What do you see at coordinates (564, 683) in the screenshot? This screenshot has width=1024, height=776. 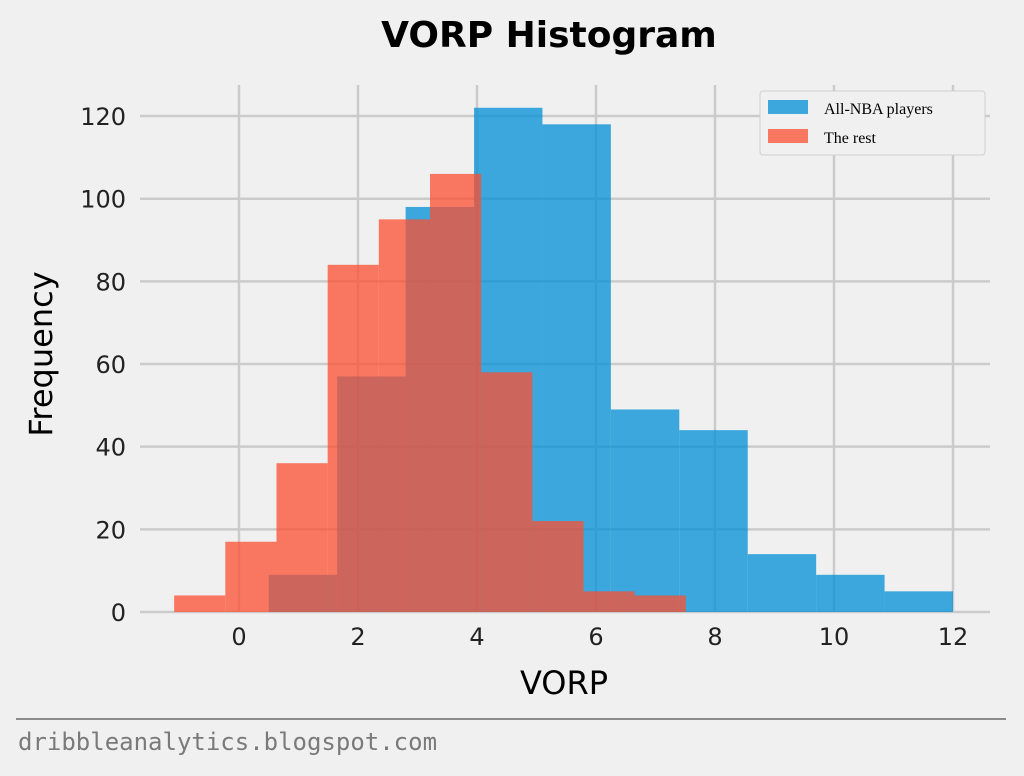 I see `x-axis-label: VORP` at bounding box center [564, 683].